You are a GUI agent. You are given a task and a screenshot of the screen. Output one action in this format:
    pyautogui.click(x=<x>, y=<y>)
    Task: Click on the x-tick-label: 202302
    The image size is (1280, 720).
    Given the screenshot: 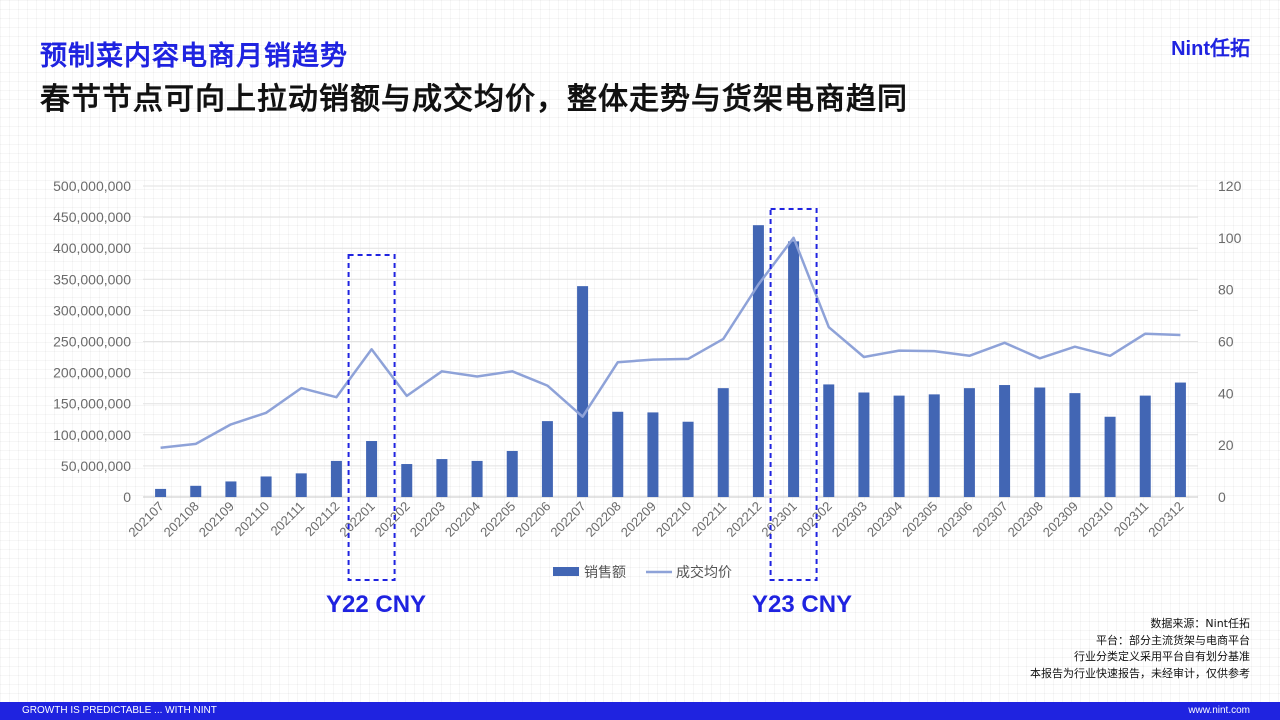 What is the action you would take?
    pyautogui.click(x=814, y=519)
    